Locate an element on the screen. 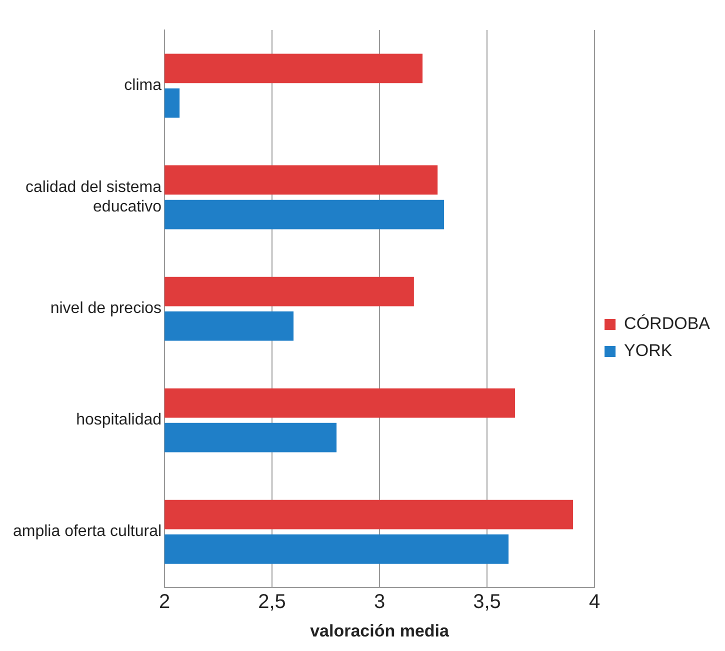  y-tick-label: clima is located at coordinates (143, 85).